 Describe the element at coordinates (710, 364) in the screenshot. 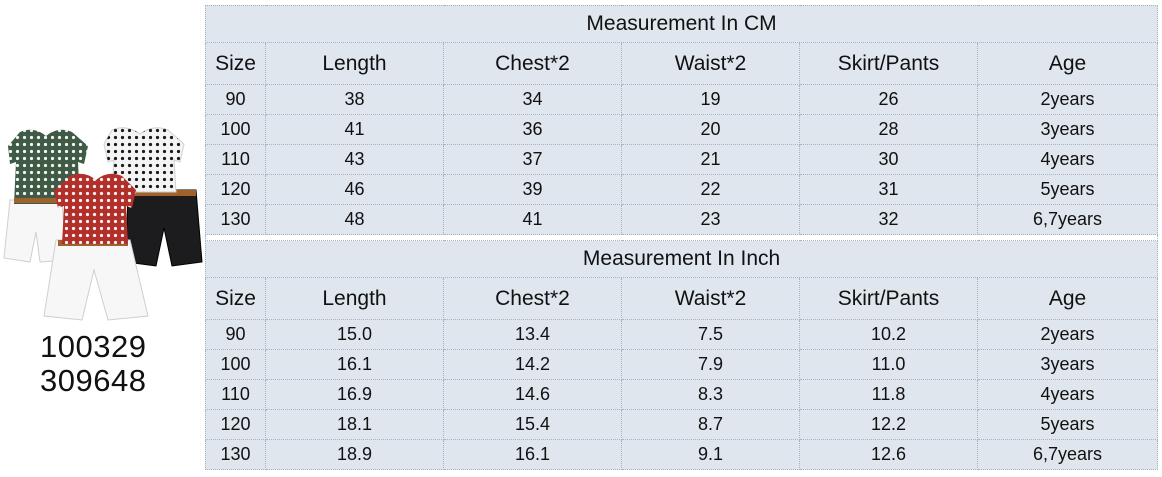

I see `table-cell: 7.9` at that location.